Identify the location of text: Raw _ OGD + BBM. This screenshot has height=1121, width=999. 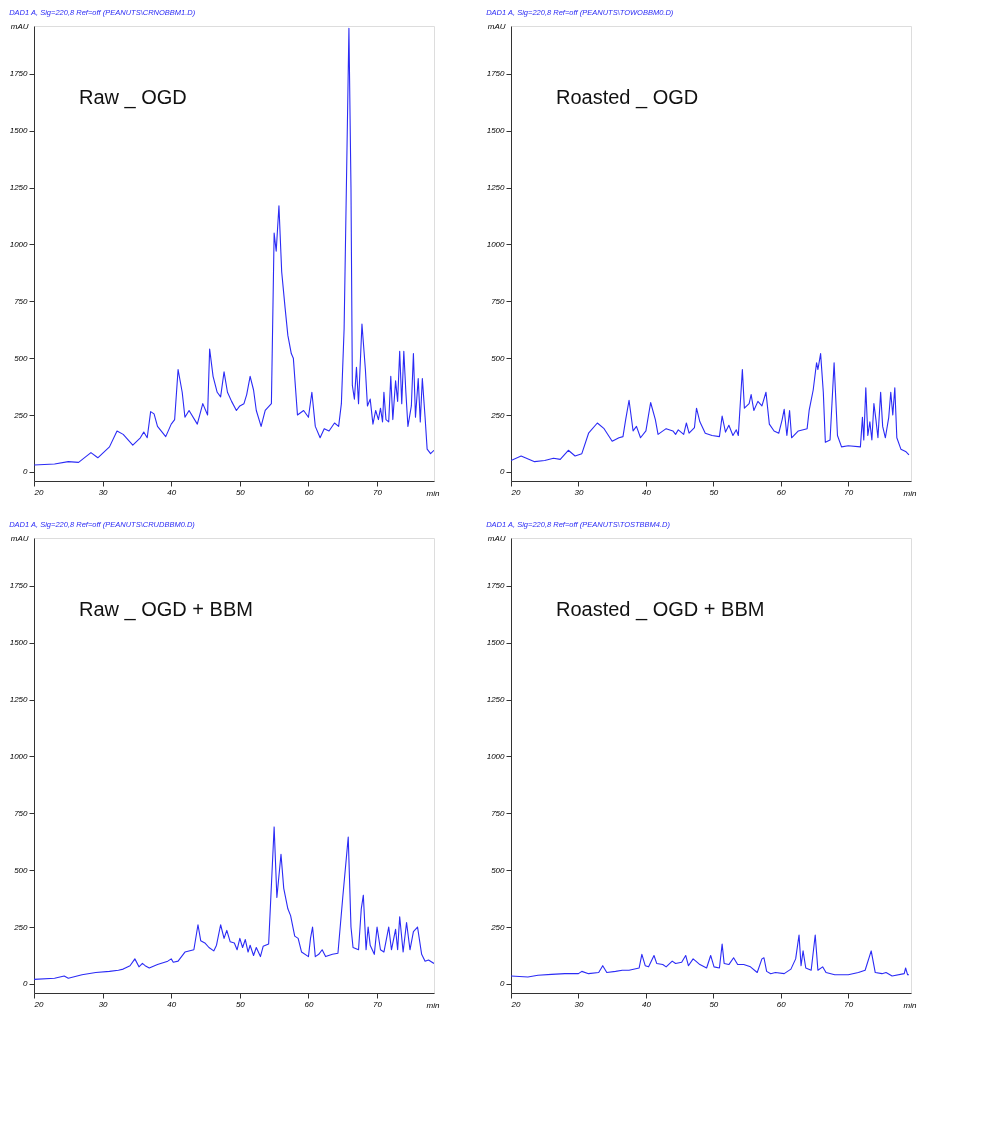
(166, 609).